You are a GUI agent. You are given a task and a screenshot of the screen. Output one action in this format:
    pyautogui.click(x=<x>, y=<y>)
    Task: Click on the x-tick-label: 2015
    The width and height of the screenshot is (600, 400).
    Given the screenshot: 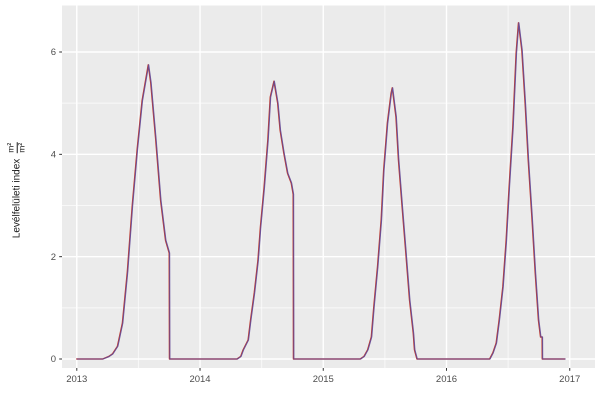 What is the action you would take?
    pyautogui.click(x=323, y=379)
    